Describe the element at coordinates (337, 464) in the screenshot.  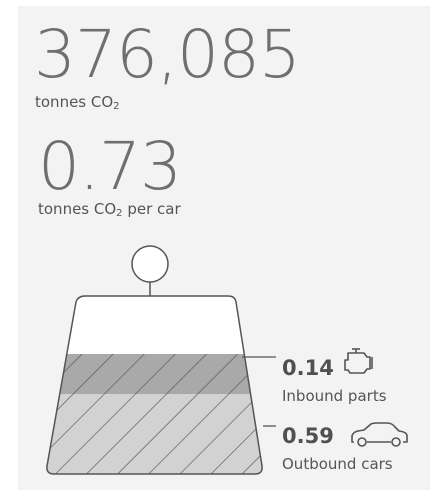
I see `outbound-cars-label: Outbound cars` at that location.